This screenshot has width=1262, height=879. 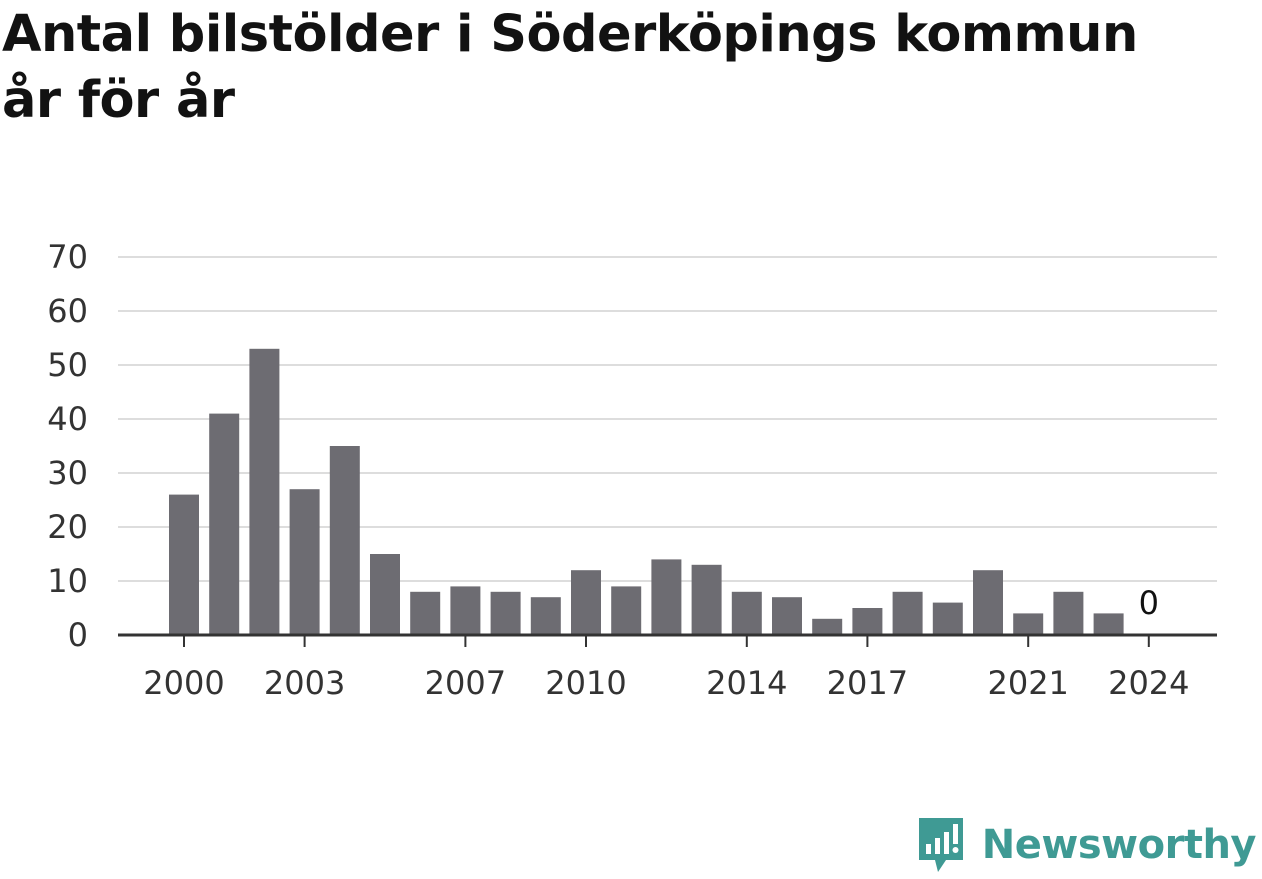 What do you see at coordinates (1028, 624) in the screenshot?
I see `bar-2021` at bounding box center [1028, 624].